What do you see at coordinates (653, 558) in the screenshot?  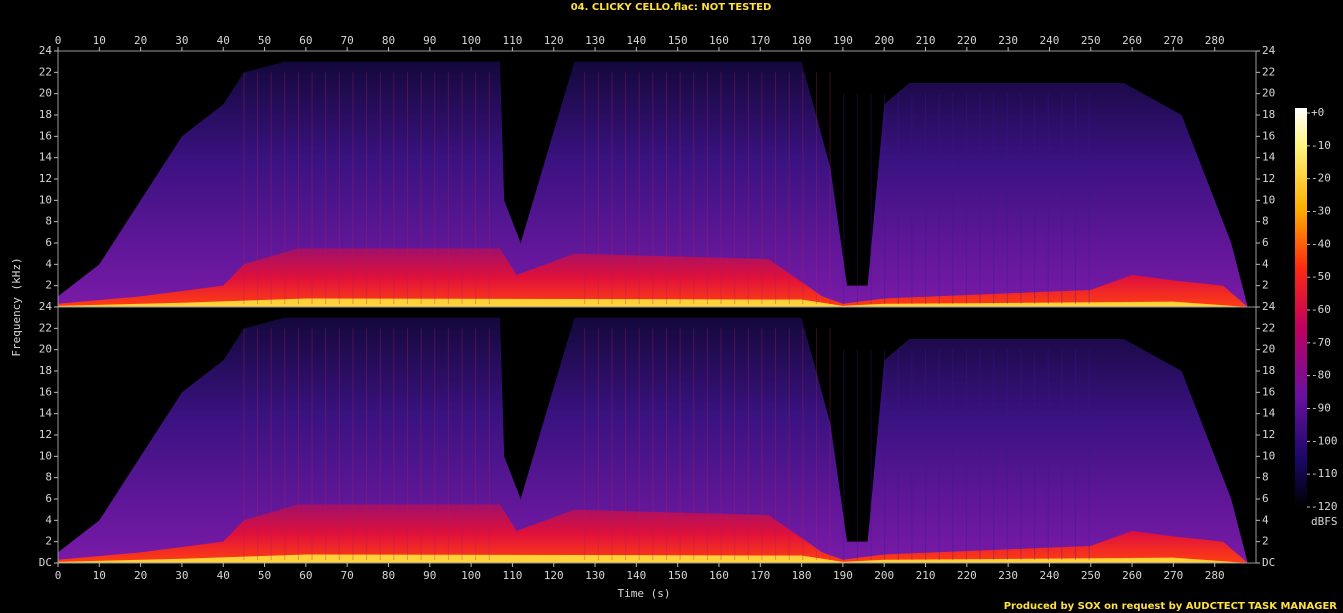 I see `spectrum-fundamental` at bounding box center [653, 558].